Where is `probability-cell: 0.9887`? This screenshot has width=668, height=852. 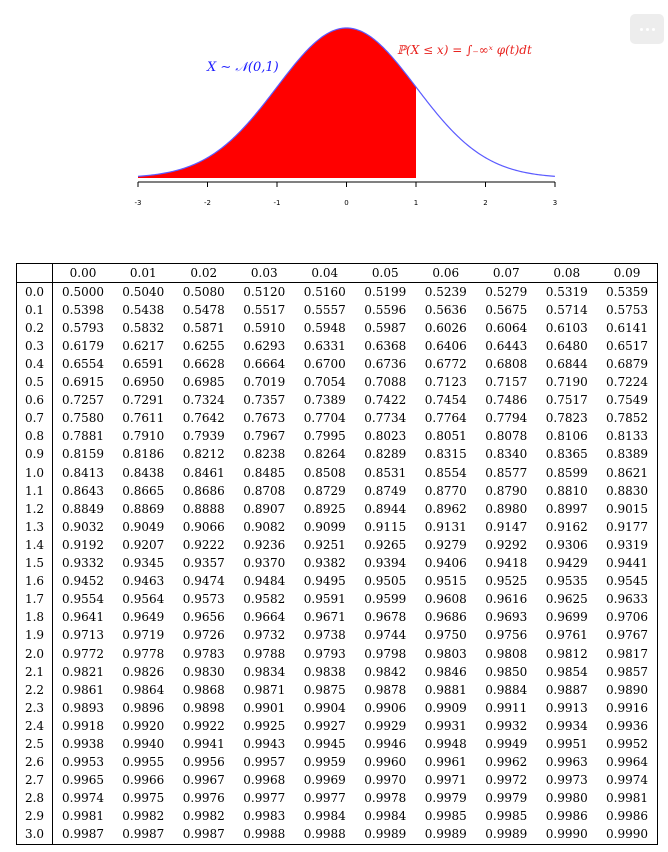 probability-cell: 0.9887 is located at coordinates (566, 689).